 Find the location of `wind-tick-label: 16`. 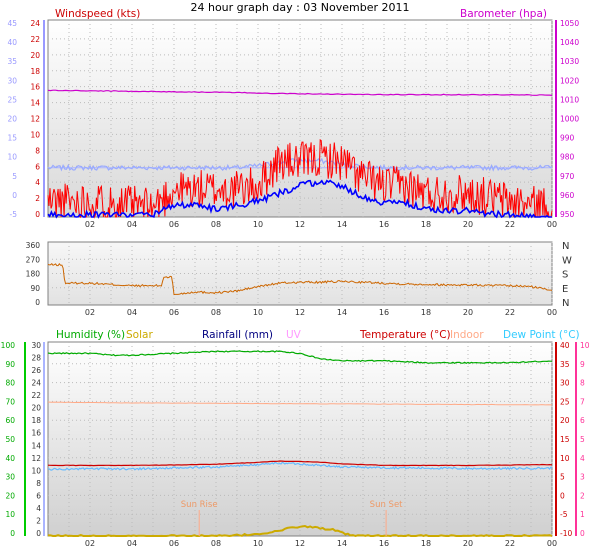

wind-tick-label: 16 is located at coordinates (35, 87).